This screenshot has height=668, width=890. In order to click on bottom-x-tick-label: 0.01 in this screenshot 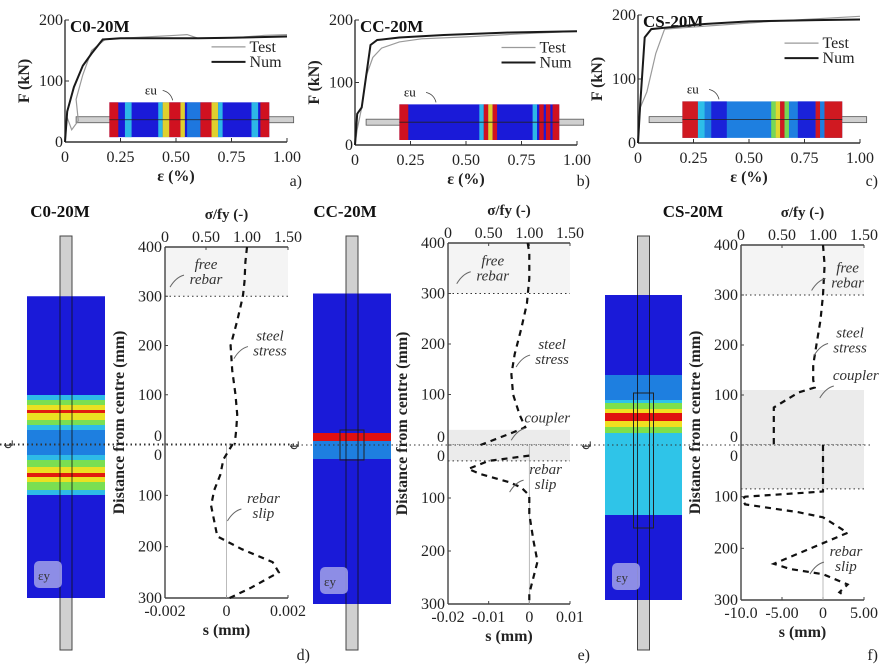, I will do `click(570, 617)`.